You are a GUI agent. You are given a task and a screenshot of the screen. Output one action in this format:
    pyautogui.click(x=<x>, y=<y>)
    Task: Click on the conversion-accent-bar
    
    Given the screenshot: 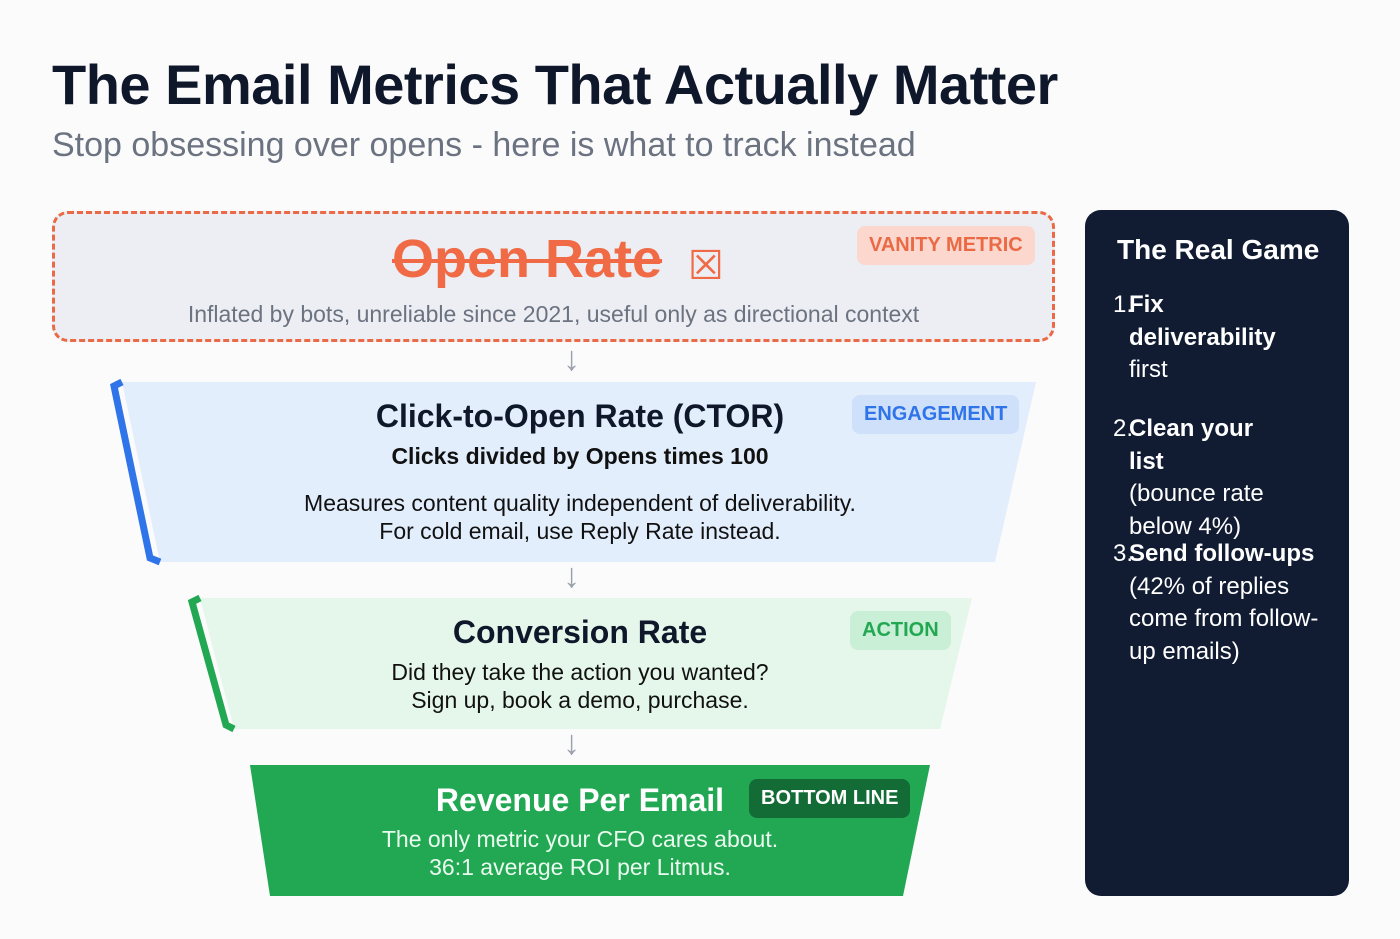 What is the action you would take?
    pyautogui.click(x=211, y=663)
    